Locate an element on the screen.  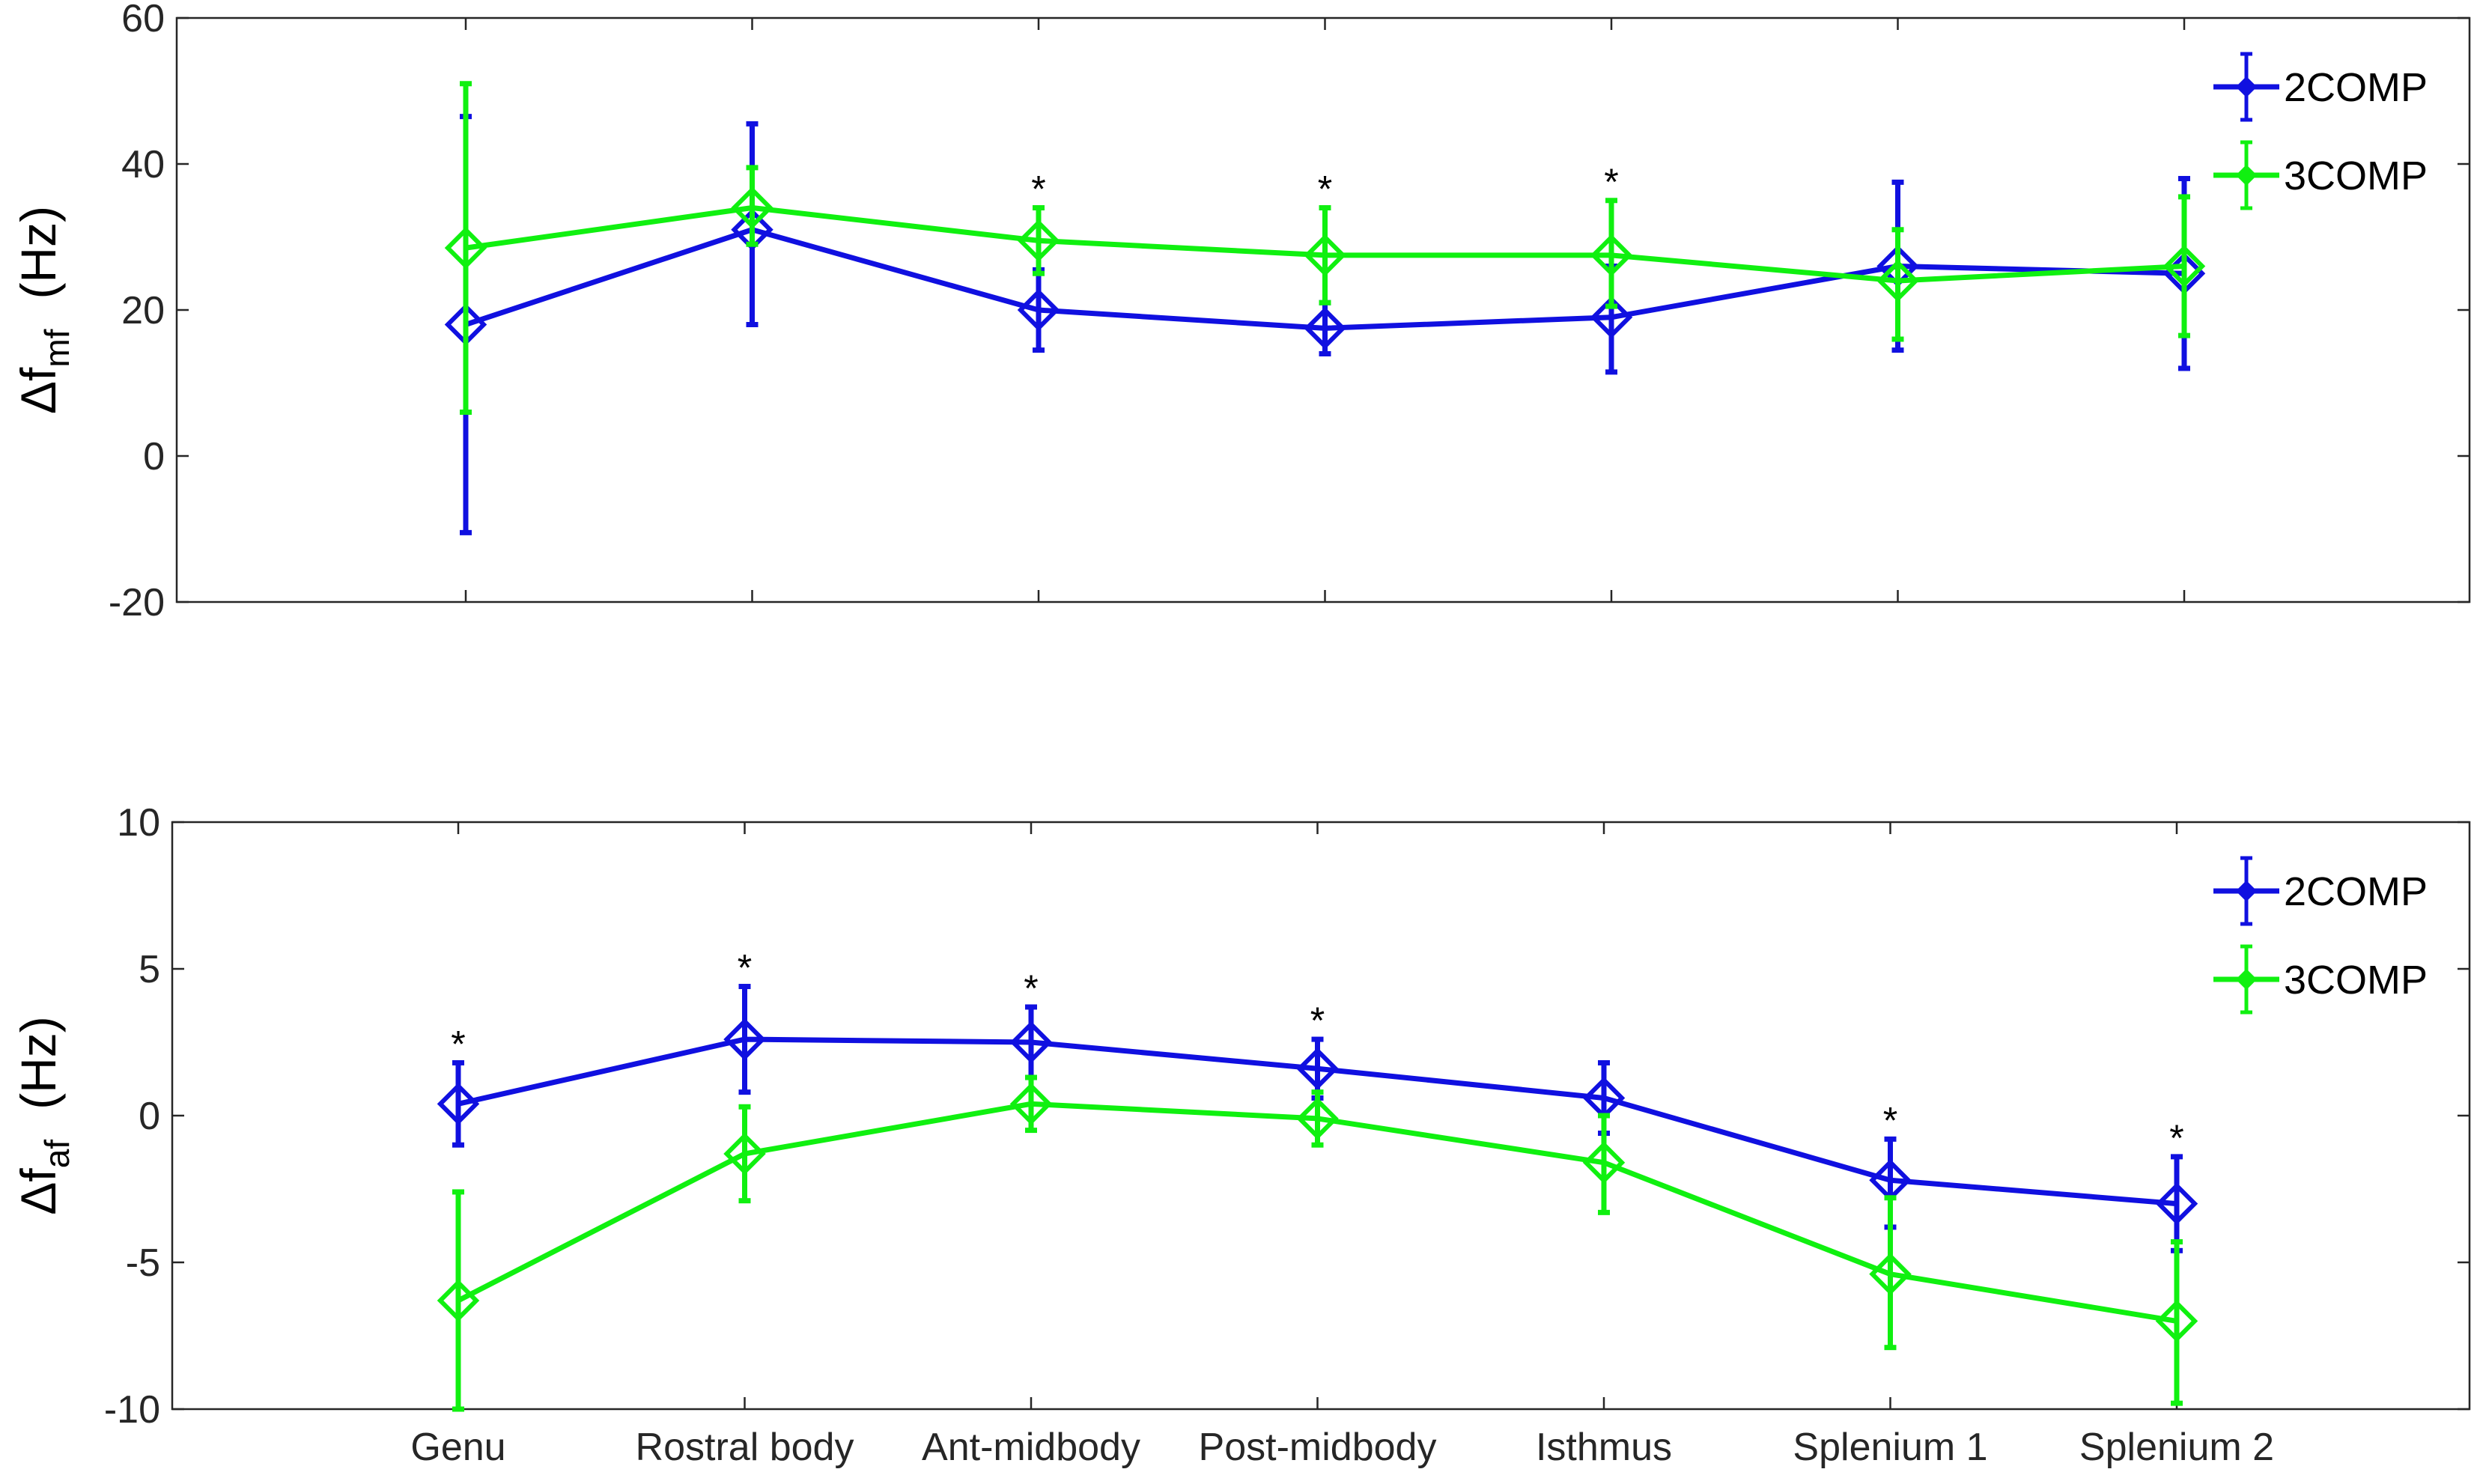
x-category-label: Post-midbody is located at coordinates (1318, 1447).